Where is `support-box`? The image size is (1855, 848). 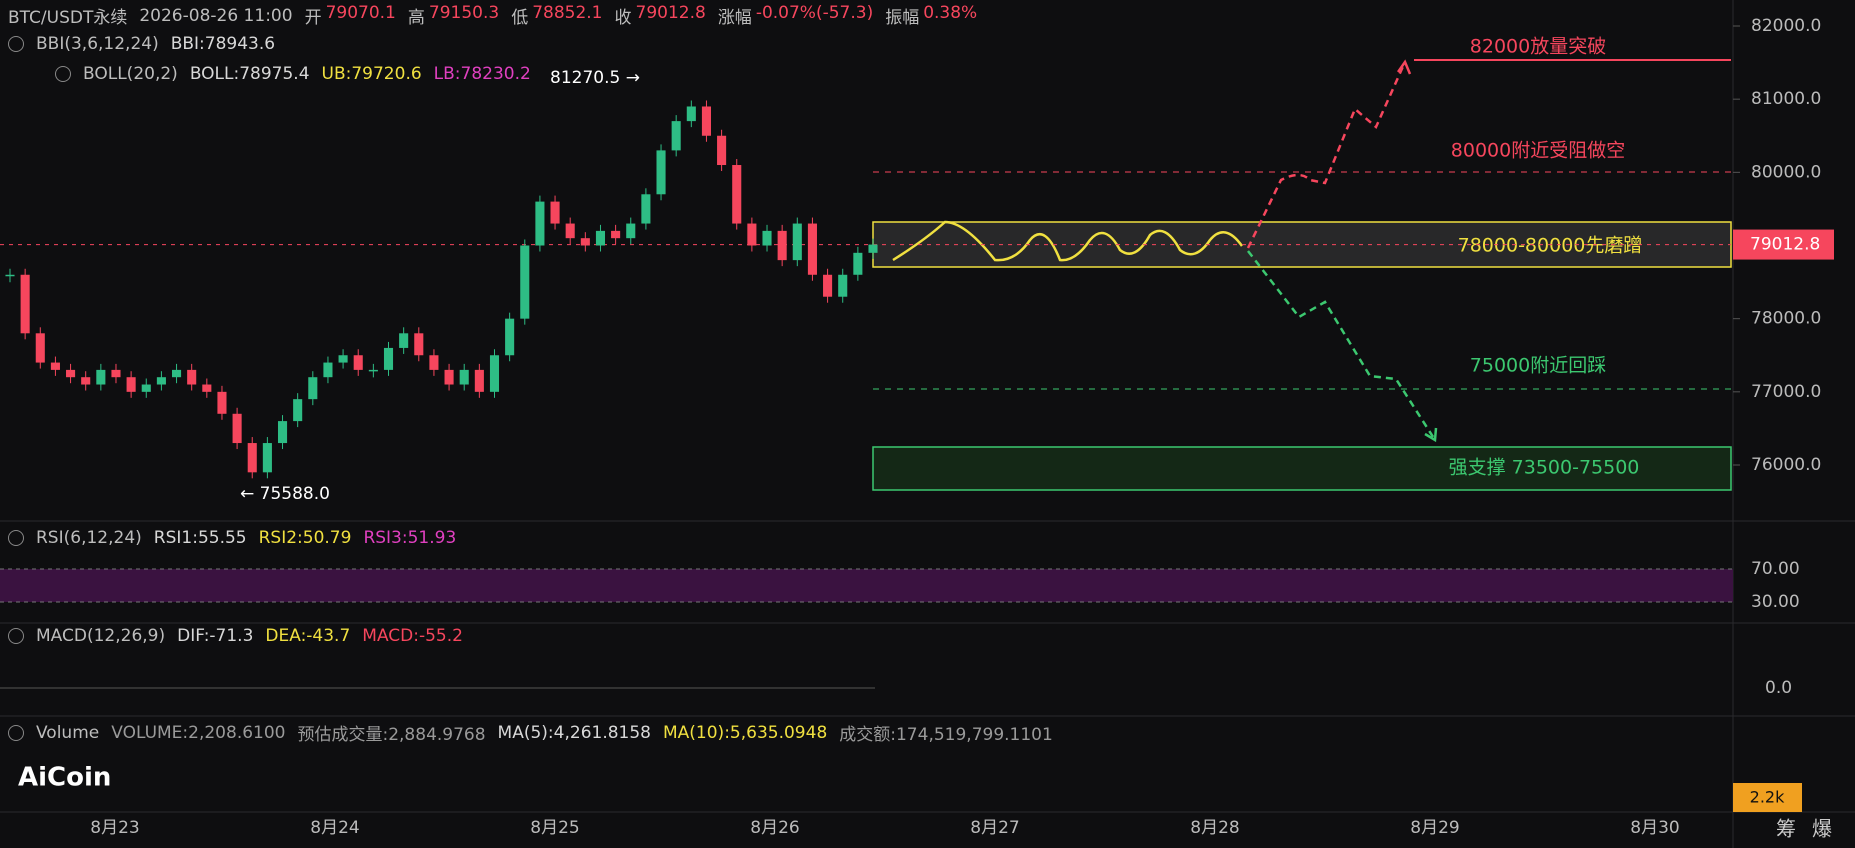
support-box is located at coordinates (1302, 468).